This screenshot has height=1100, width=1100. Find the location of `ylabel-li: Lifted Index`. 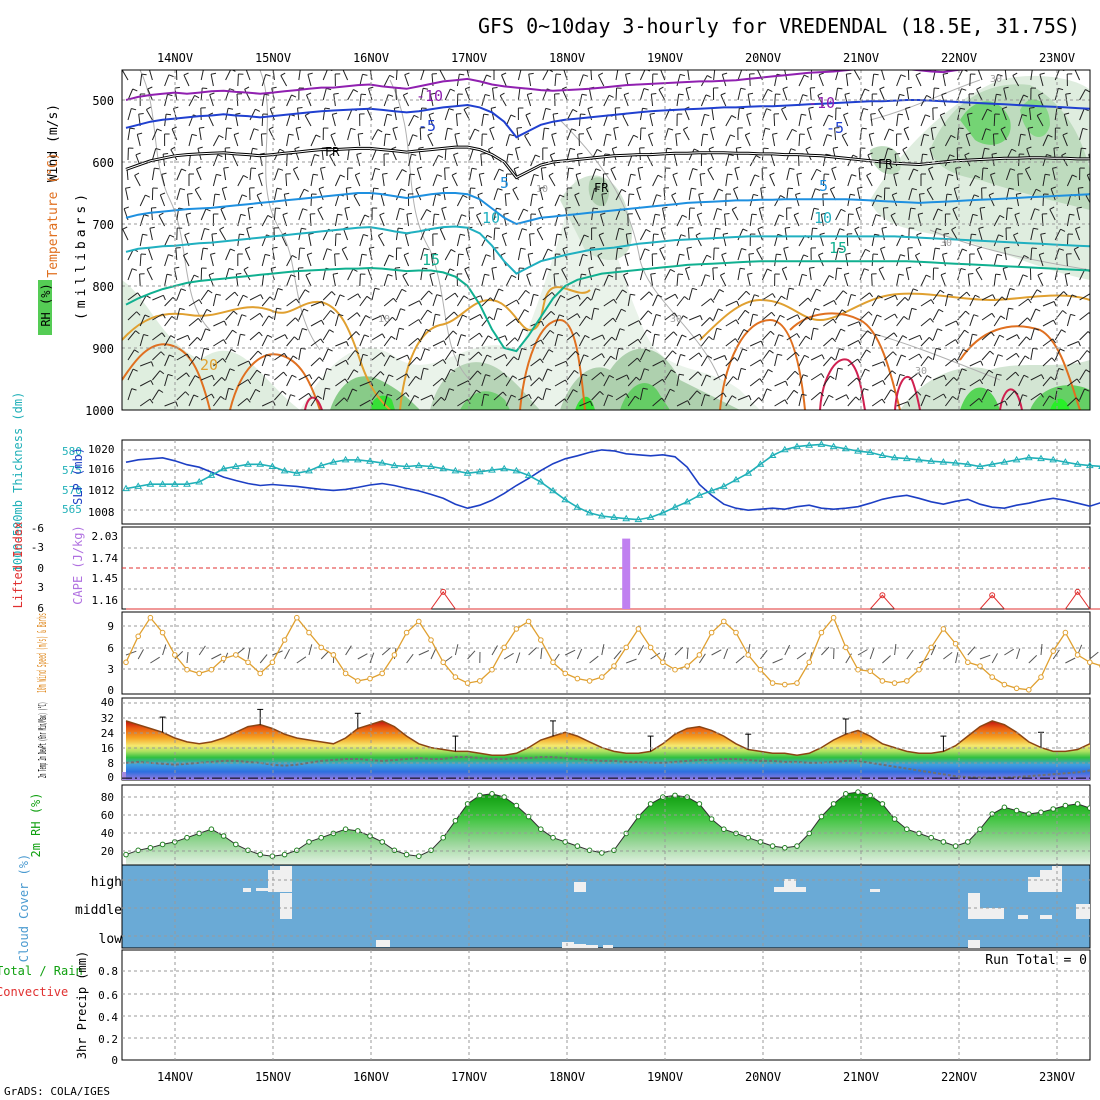

ylabel-li: Lifted Index is located at coordinates (18, 565).